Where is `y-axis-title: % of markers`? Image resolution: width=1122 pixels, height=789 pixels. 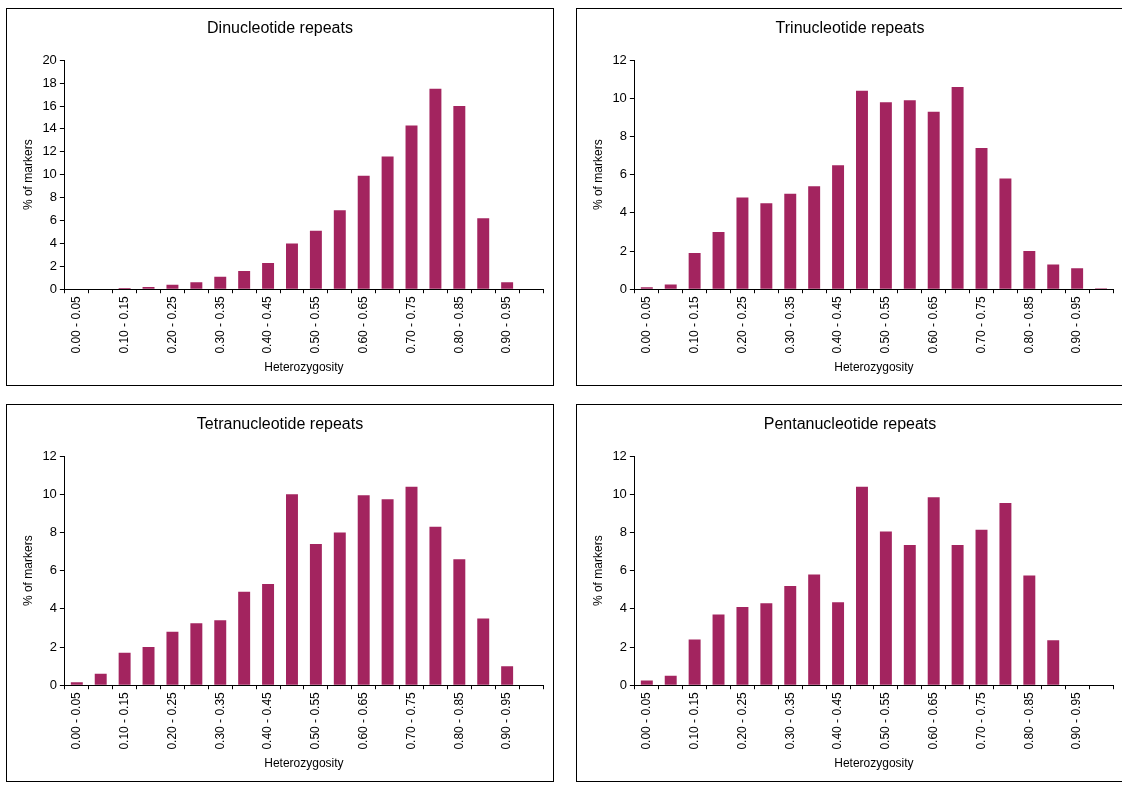
y-axis-title: % of markers is located at coordinates (27, 571).